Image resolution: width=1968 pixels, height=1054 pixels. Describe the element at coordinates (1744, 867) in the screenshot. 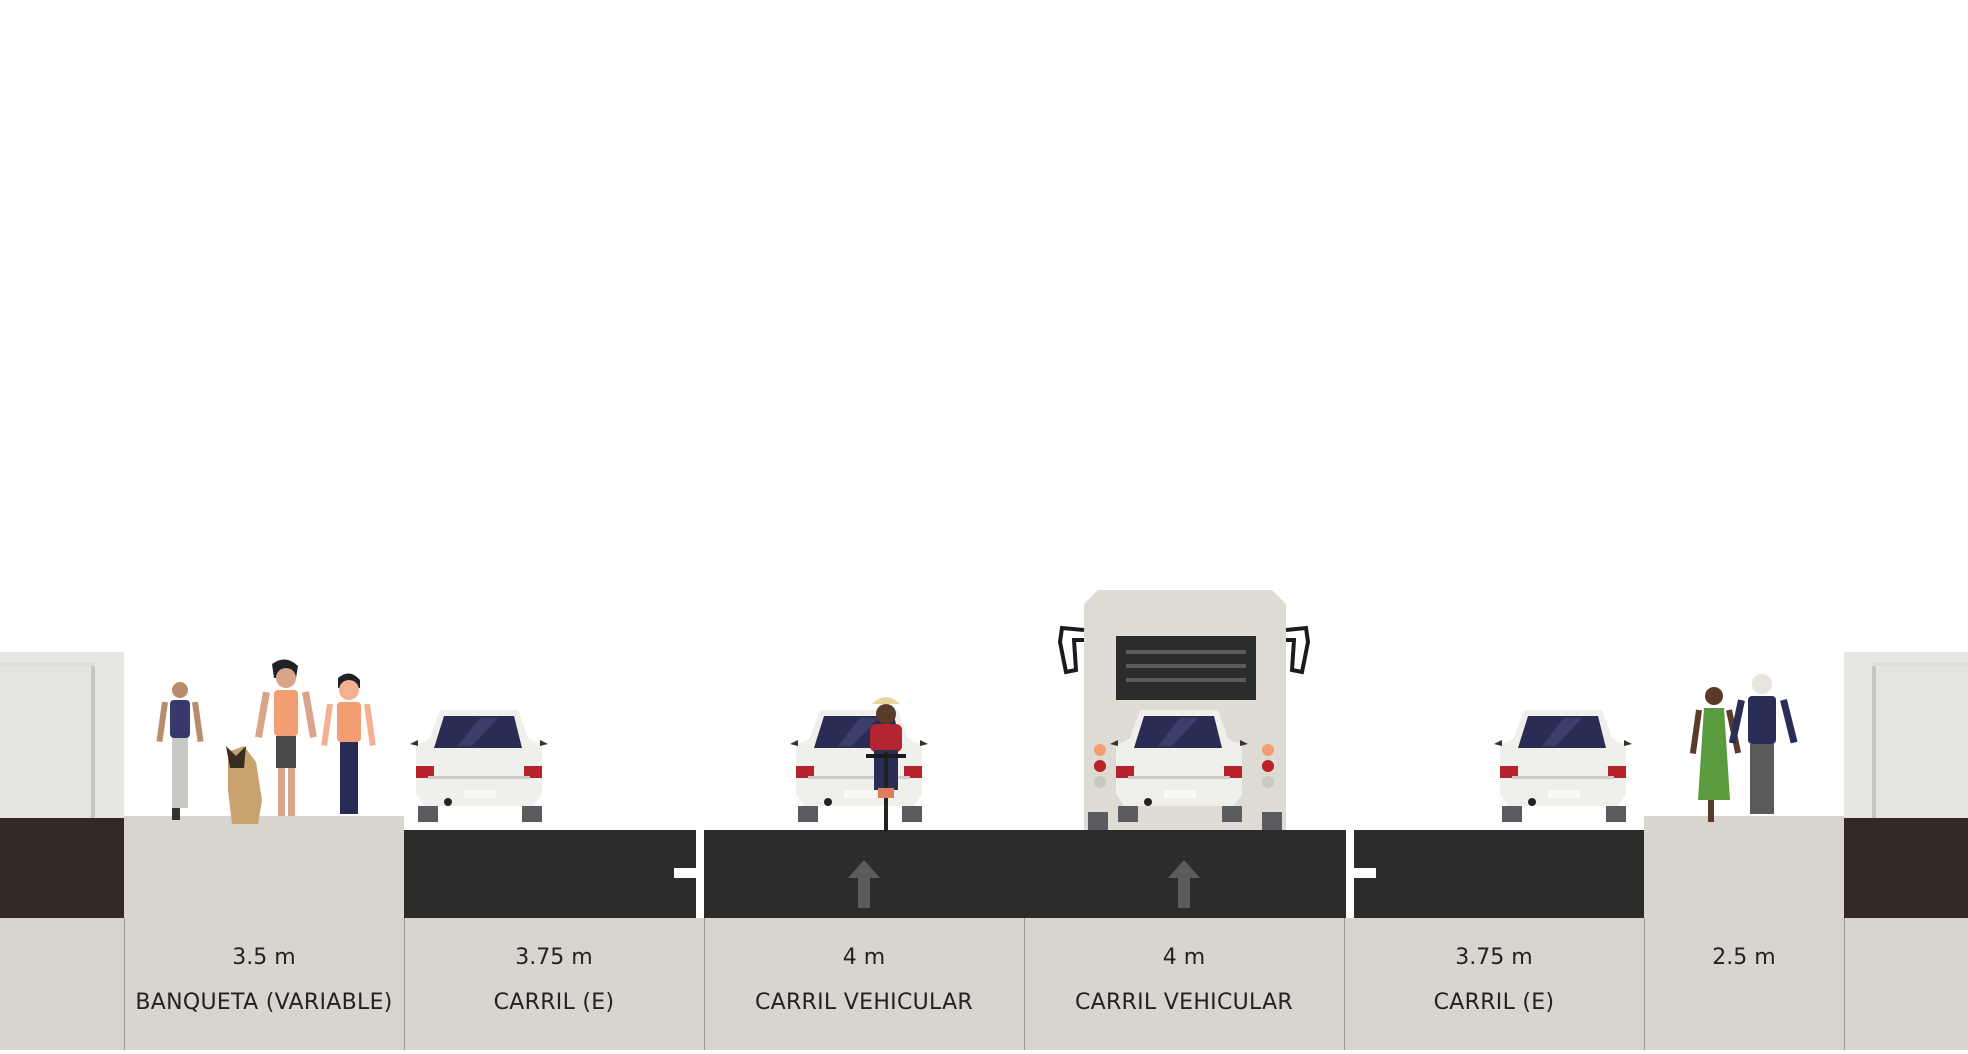

I see `sidewalk-right` at that location.